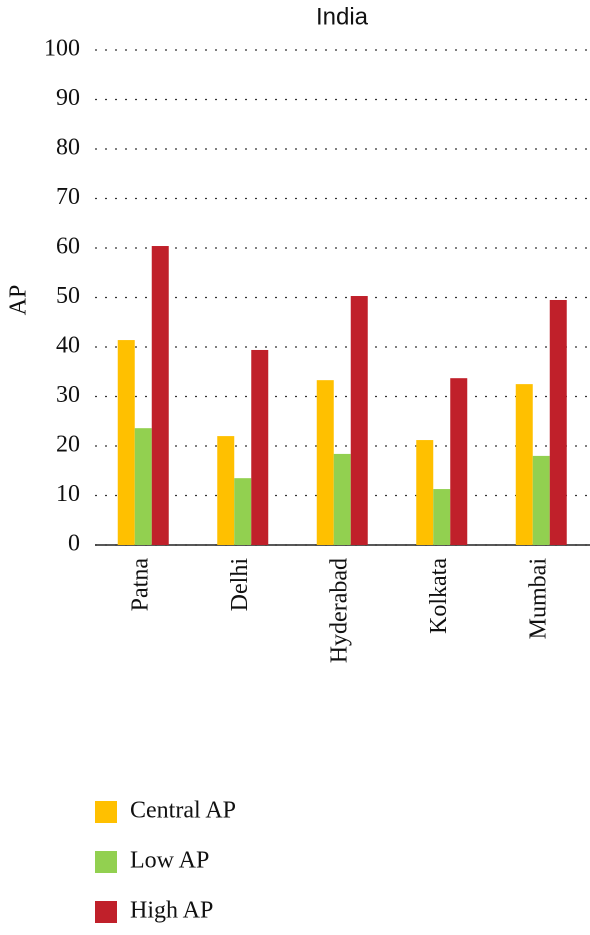  I want to click on y-tick-label: 30, so click(68, 395).